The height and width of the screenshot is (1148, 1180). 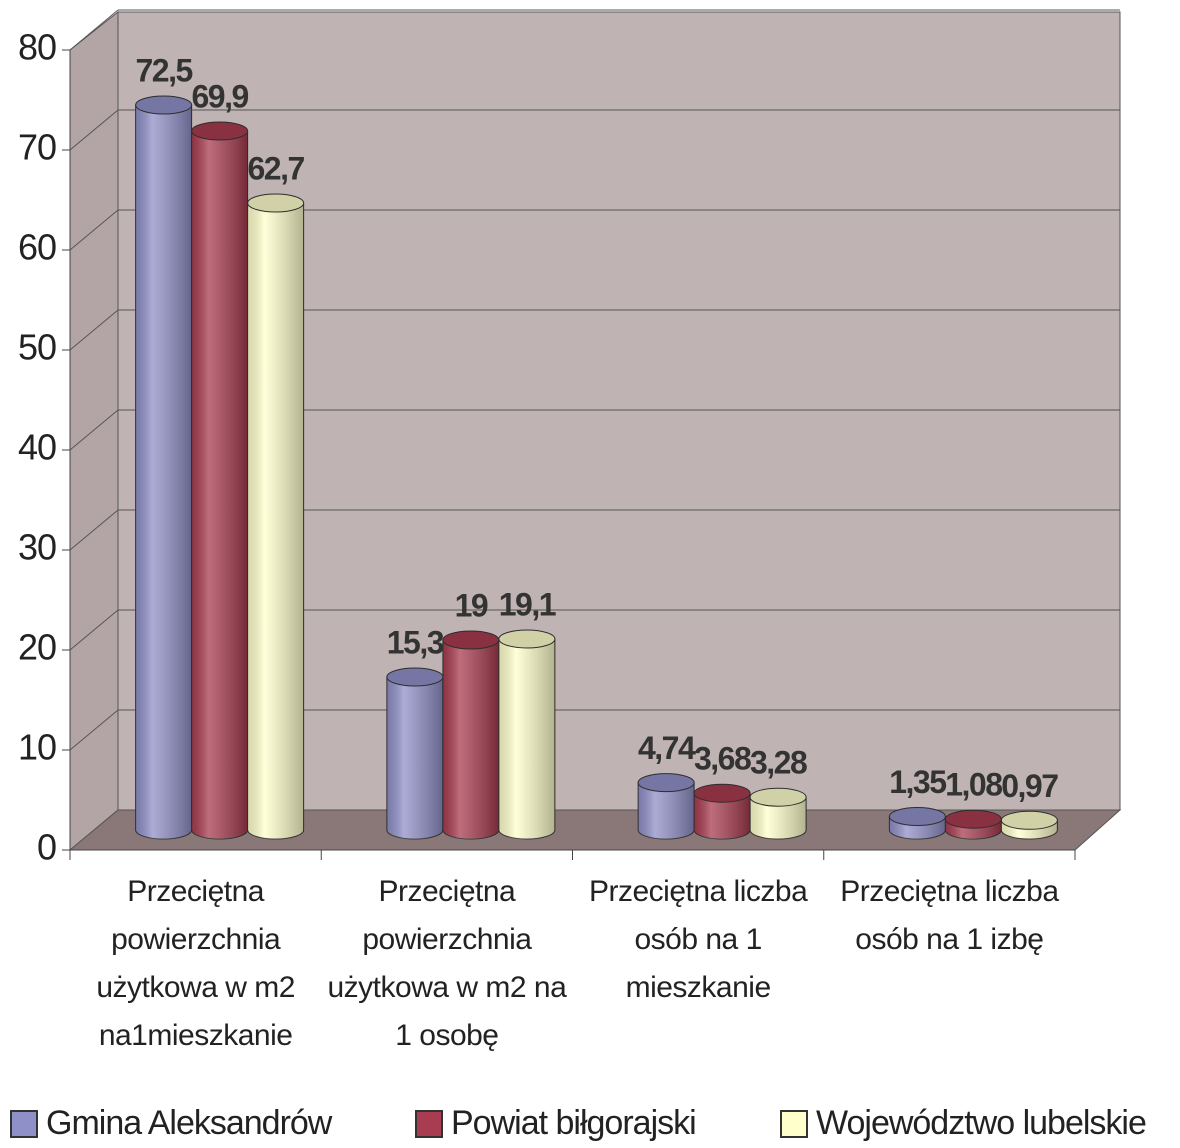 I want to click on value-label: 72,5, so click(x=163, y=70).